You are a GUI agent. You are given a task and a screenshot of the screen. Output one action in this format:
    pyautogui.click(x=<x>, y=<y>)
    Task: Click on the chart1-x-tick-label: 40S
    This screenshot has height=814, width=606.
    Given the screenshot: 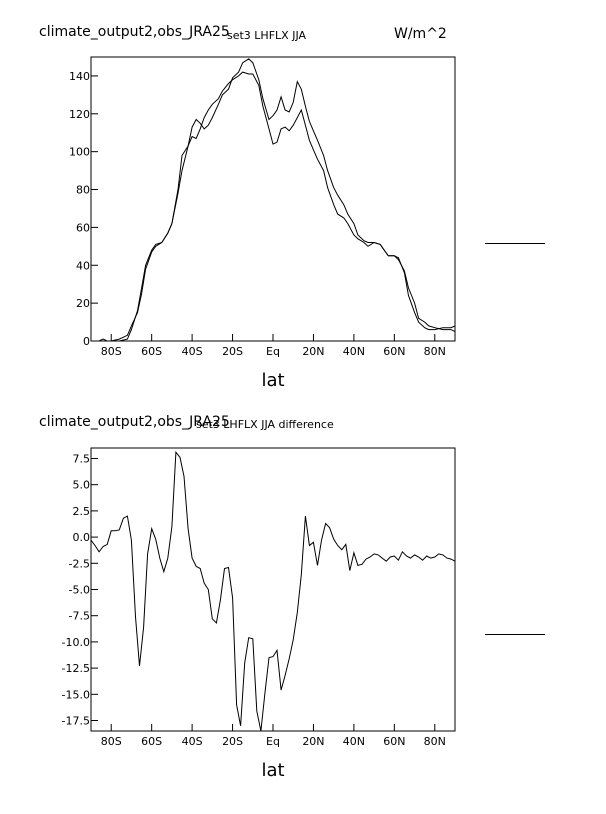 What is the action you would take?
    pyautogui.click(x=192, y=351)
    